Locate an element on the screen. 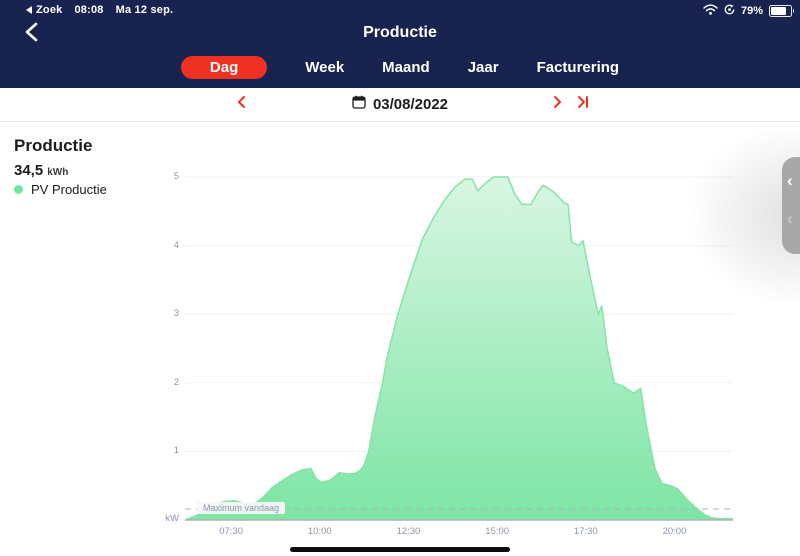 The width and height of the screenshot is (800, 556). back-to-app-label: Zoek is located at coordinates (49, 10).